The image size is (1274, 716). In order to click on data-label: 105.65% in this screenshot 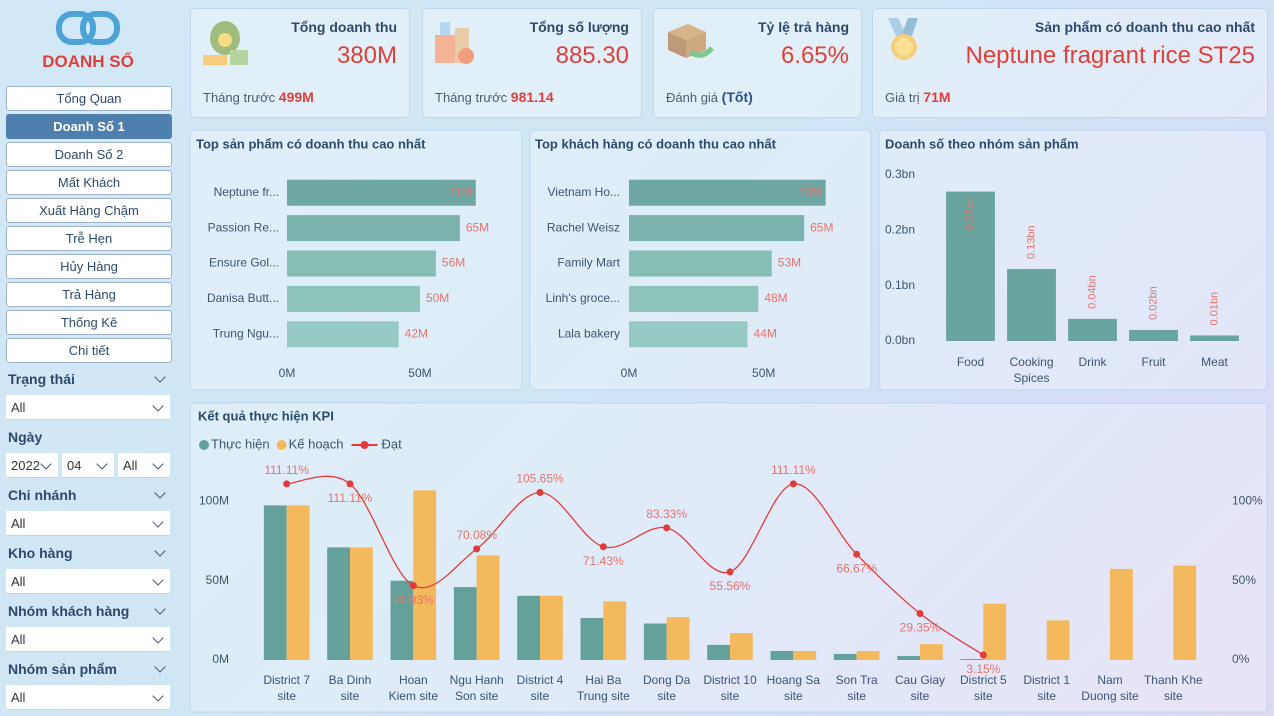, I will do `click(540, 479)`.